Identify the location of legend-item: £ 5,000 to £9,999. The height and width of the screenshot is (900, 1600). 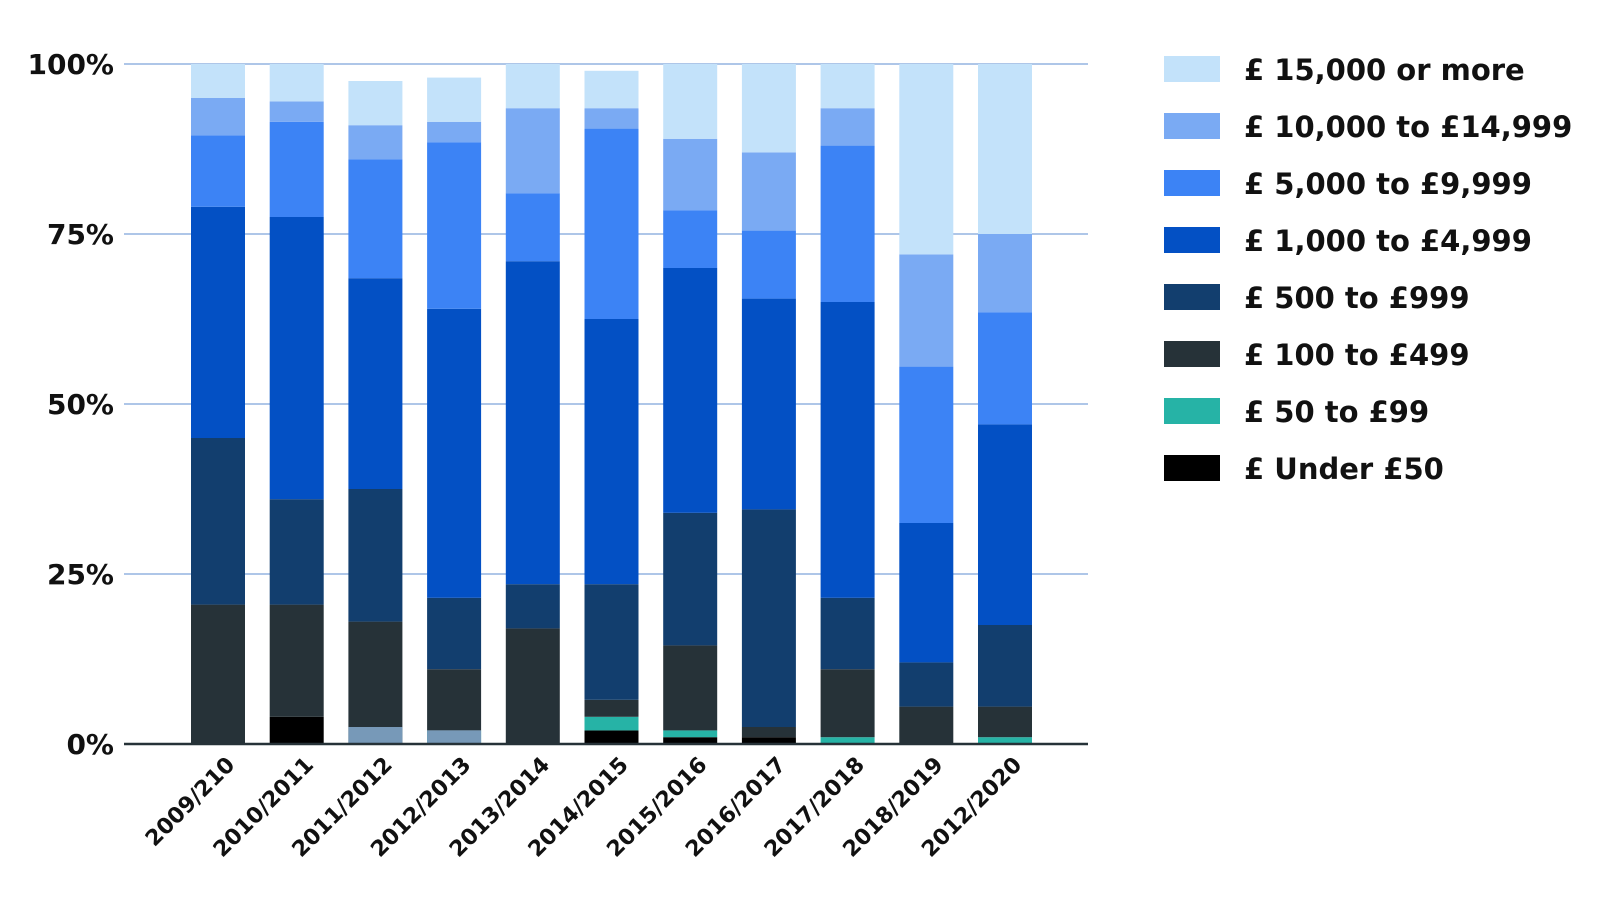
(1348, 184).